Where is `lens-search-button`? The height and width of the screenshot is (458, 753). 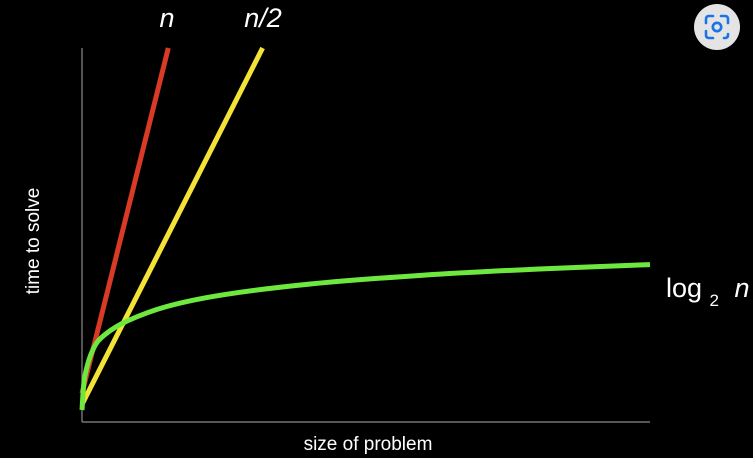 lens-search-button is located at coordinates (717, 27).